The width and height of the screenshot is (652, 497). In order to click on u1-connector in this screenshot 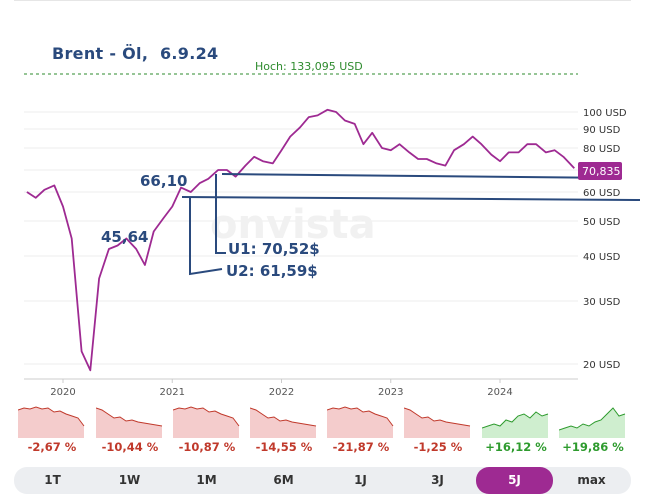, I will do `click(220, 214)`.